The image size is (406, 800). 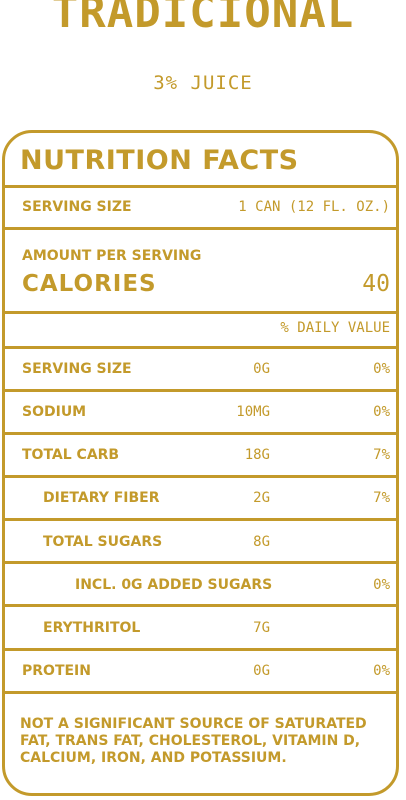 I want to click on nutrient-label: INCL. 0G ADDED SUGARS, so click(x=174, y=585).